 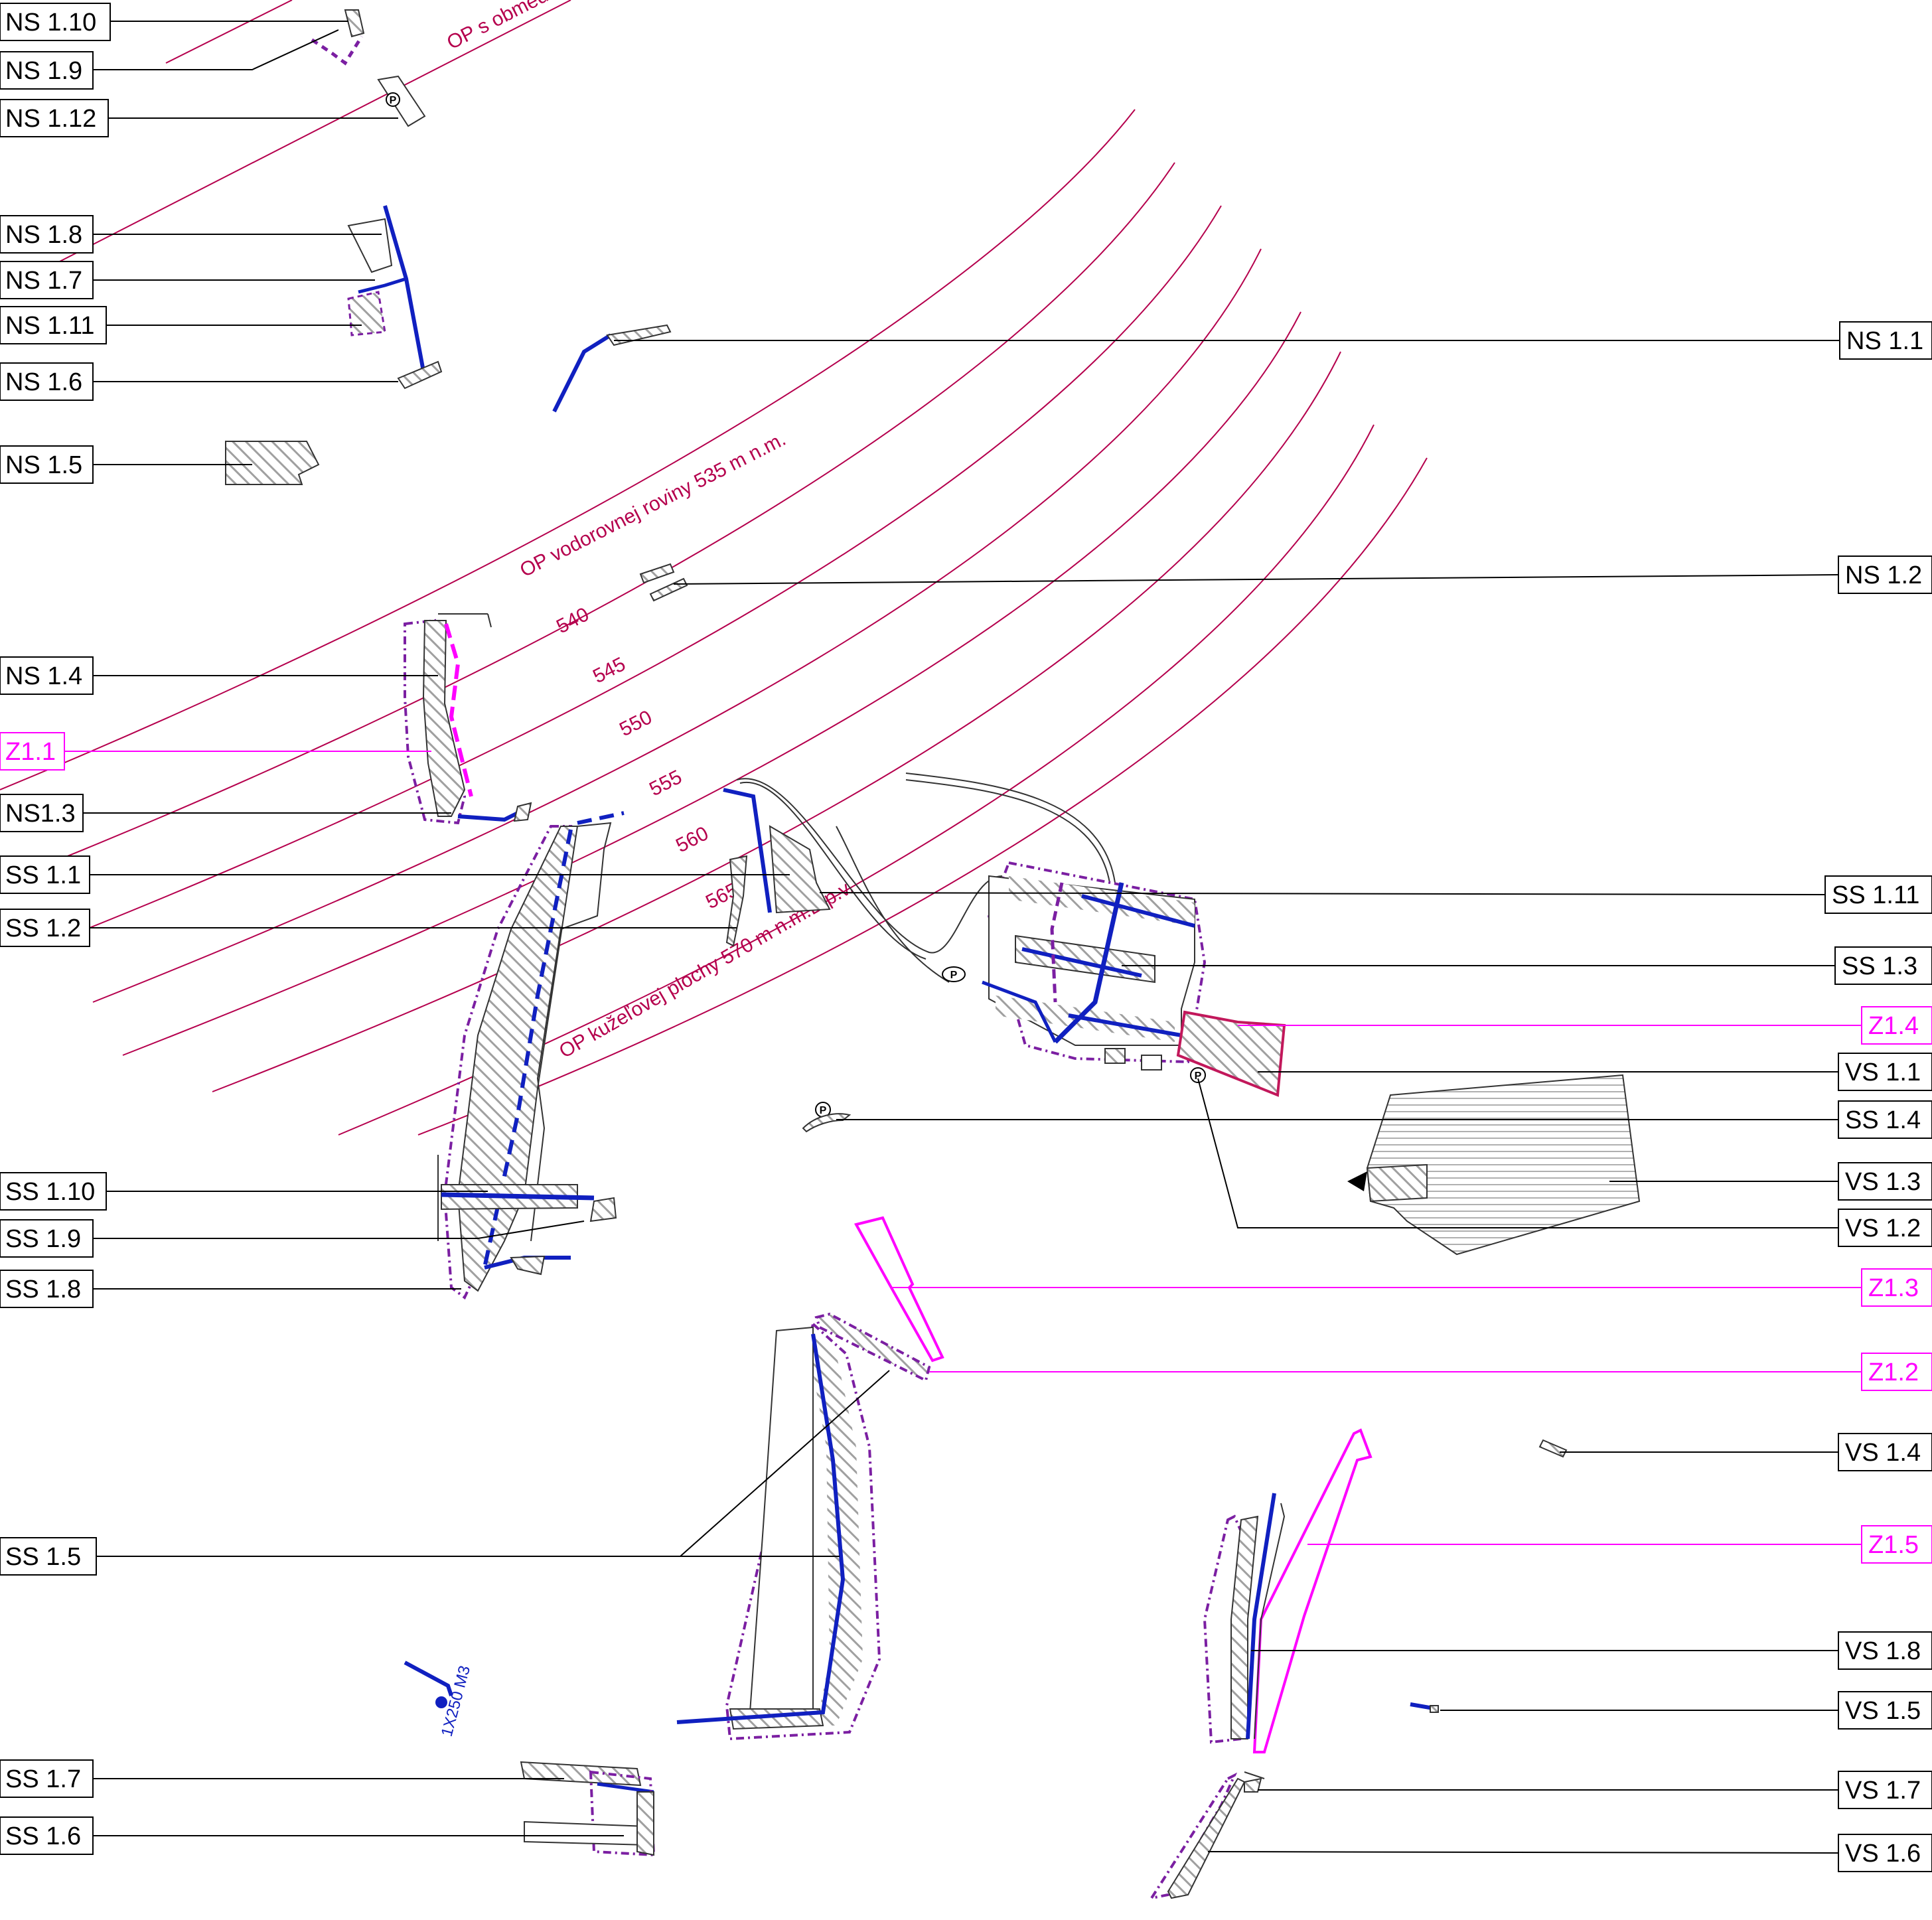 I want to click on svg-text: NS 1.9, so click(x=44, y=71).